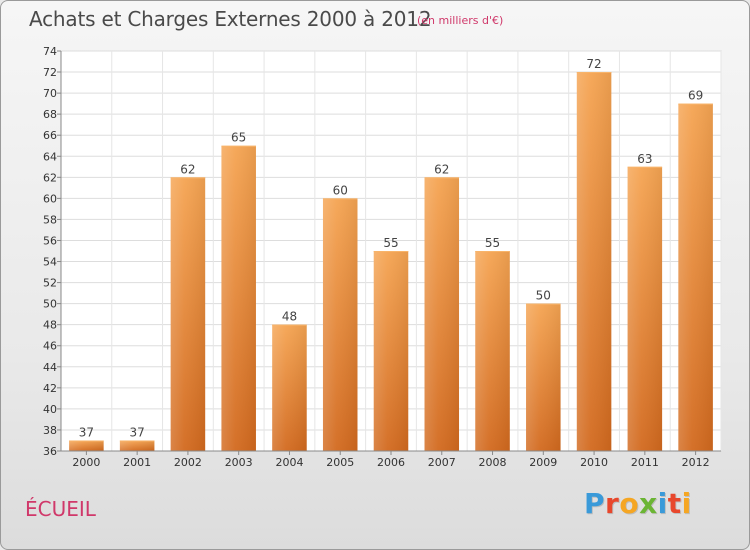 The height and width of the screenshot is (550, 750). What do you see at coordinates (50, 240) in the screenshot?
I see `y-tick-label: 56` at bounding box center [50, 240].